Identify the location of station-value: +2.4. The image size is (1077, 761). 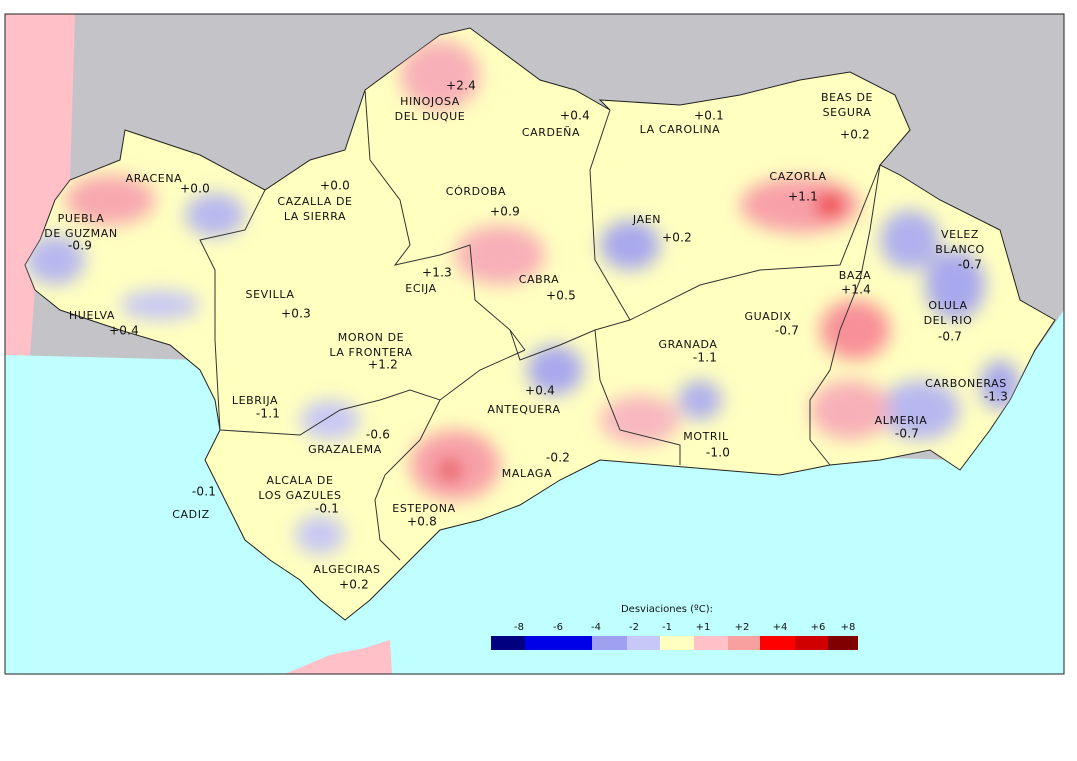
(461, 86).